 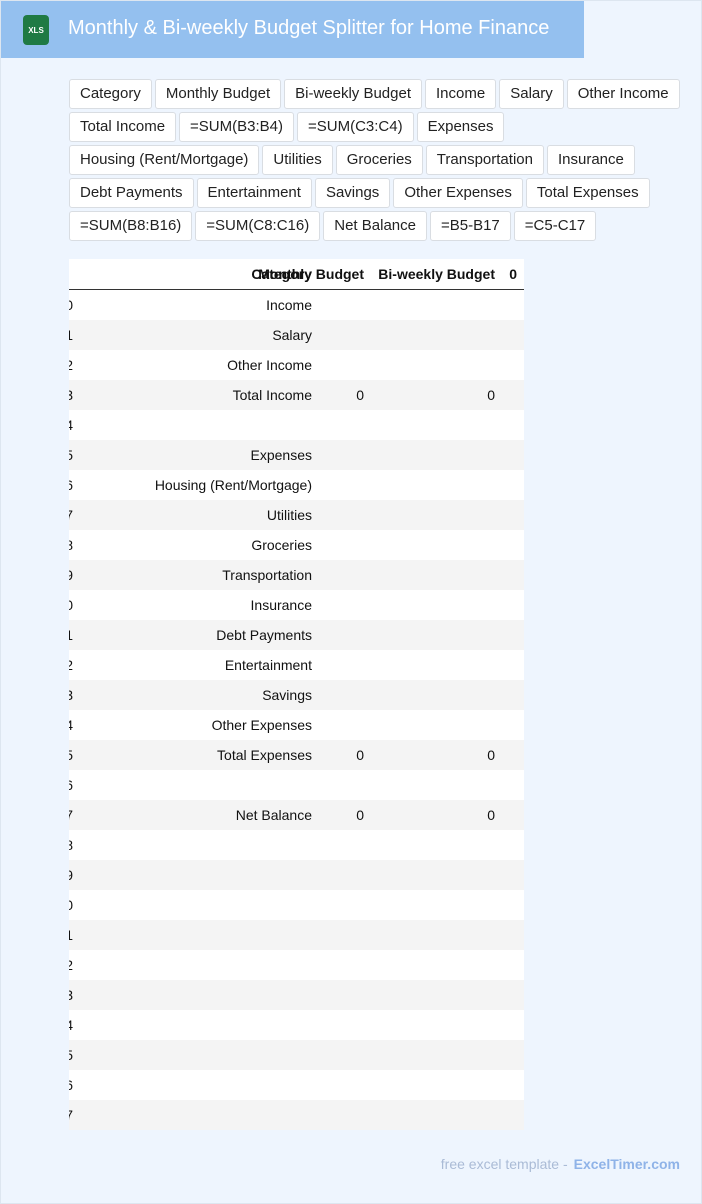 I want to click on row-index: 24, so click(x=71, y=1025).